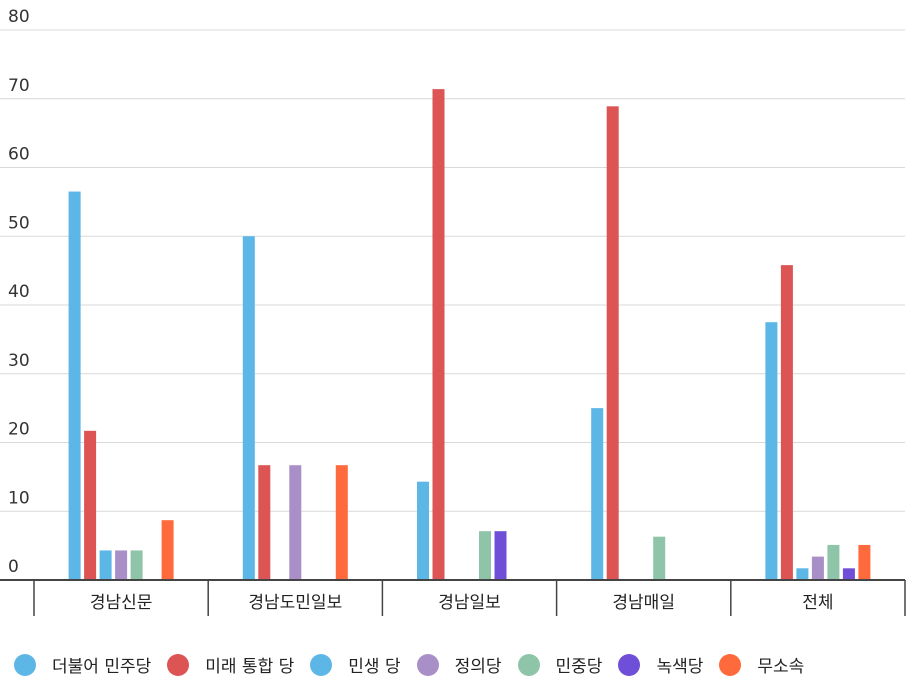 The image size is (923, 691). I want to click on legend-item: 민생 당, so click(355, 664).